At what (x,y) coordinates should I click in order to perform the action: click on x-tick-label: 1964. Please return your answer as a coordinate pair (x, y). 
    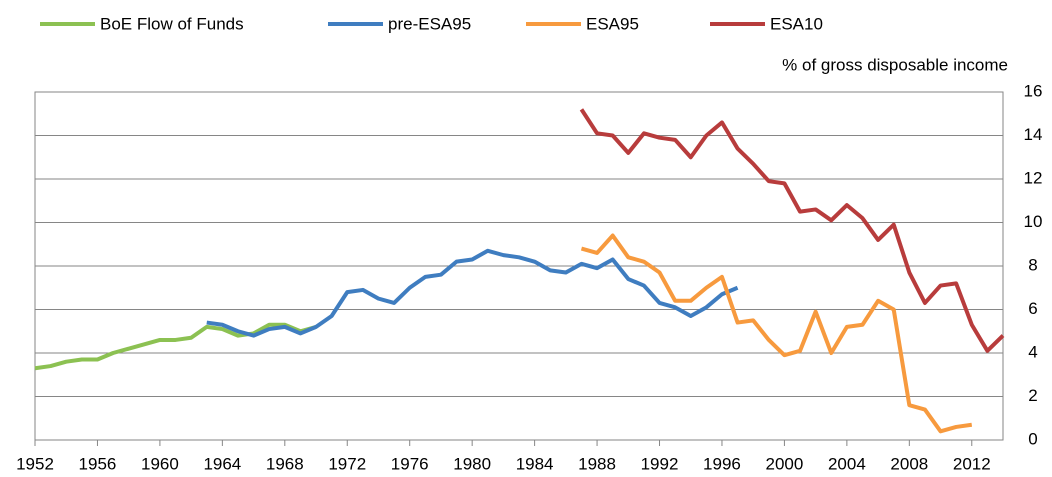
    Looking at the image, I should click on (222, 463).